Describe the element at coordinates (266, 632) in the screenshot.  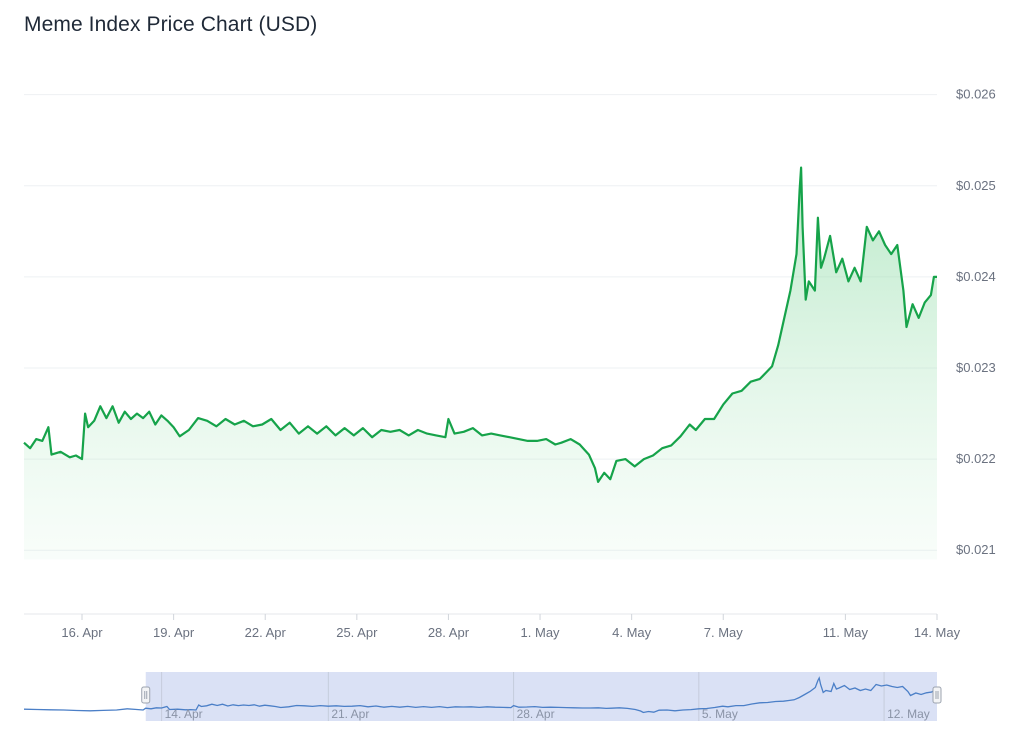
I see `x-tick-label: 22. Apr` at that location.